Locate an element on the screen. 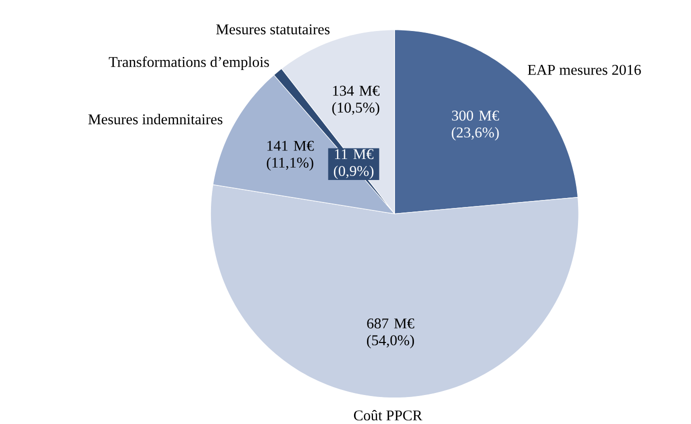 The height and width of the screenshot is (424, 691). slice-label: Coût PPCR is located at coordinates (388, 415).